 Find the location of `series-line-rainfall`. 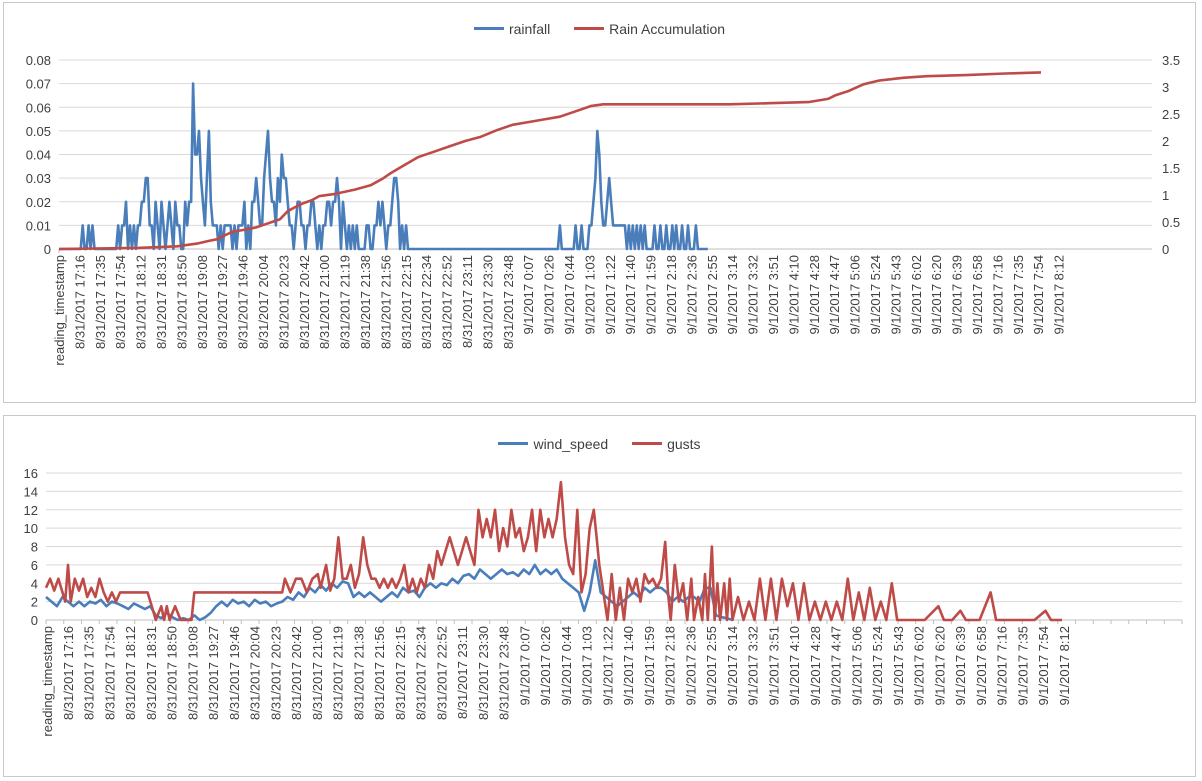

series-line-rainfall is located at coordinates (383, 166).